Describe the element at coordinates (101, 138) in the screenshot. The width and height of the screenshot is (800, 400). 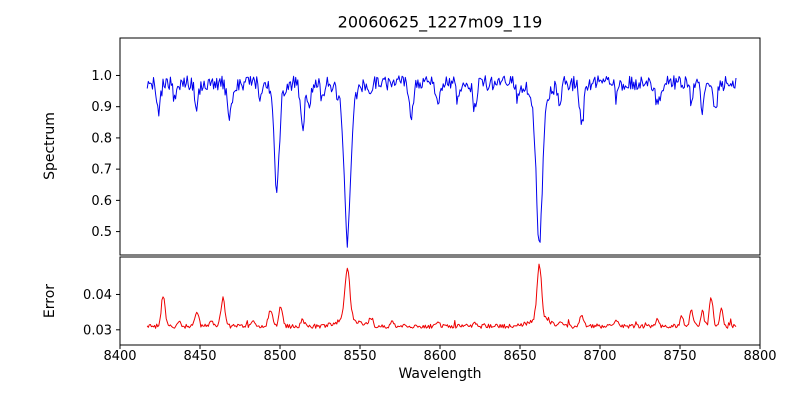
I see `y-tick-label: 0.8` at that location.